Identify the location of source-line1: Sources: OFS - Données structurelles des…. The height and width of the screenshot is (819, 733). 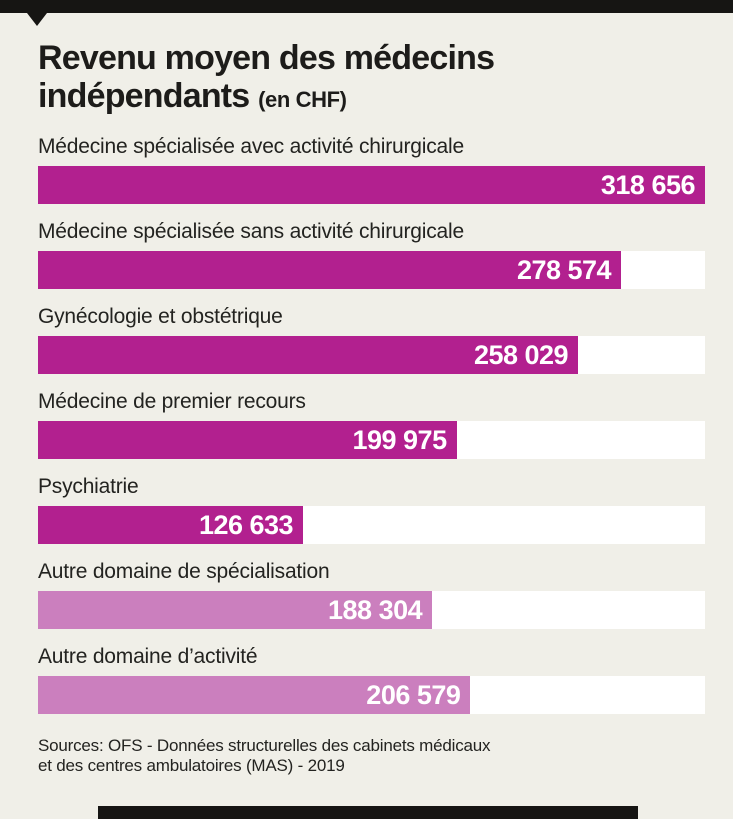
(264, 745).